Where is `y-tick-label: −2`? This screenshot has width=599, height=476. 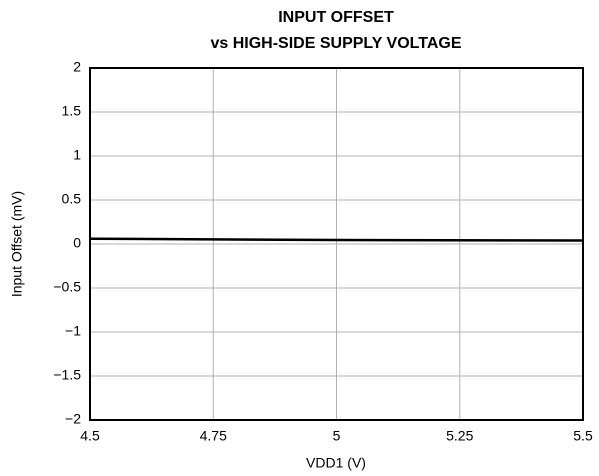 y-tick-label: −2 is located at coordinates (73, 419).